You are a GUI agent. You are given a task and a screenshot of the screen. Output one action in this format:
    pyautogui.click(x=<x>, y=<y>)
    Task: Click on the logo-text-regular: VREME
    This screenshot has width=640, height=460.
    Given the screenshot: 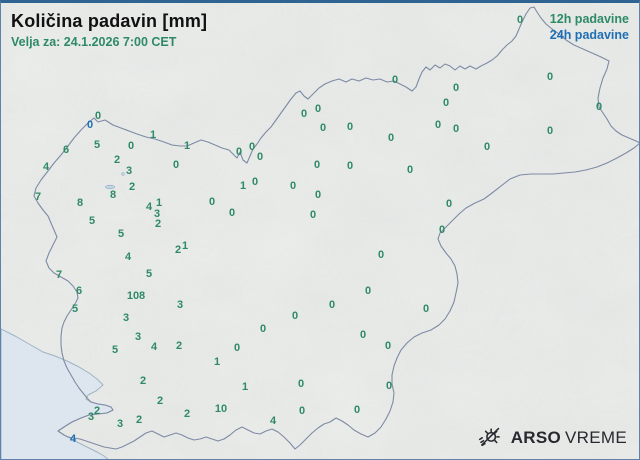 What is the action you would take?
    pyautogui.click(x=596, y=437)
    